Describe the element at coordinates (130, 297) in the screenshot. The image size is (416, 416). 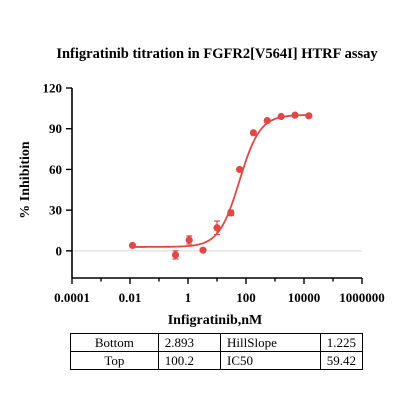
I see `x-tick-label: 0.01` at that location.